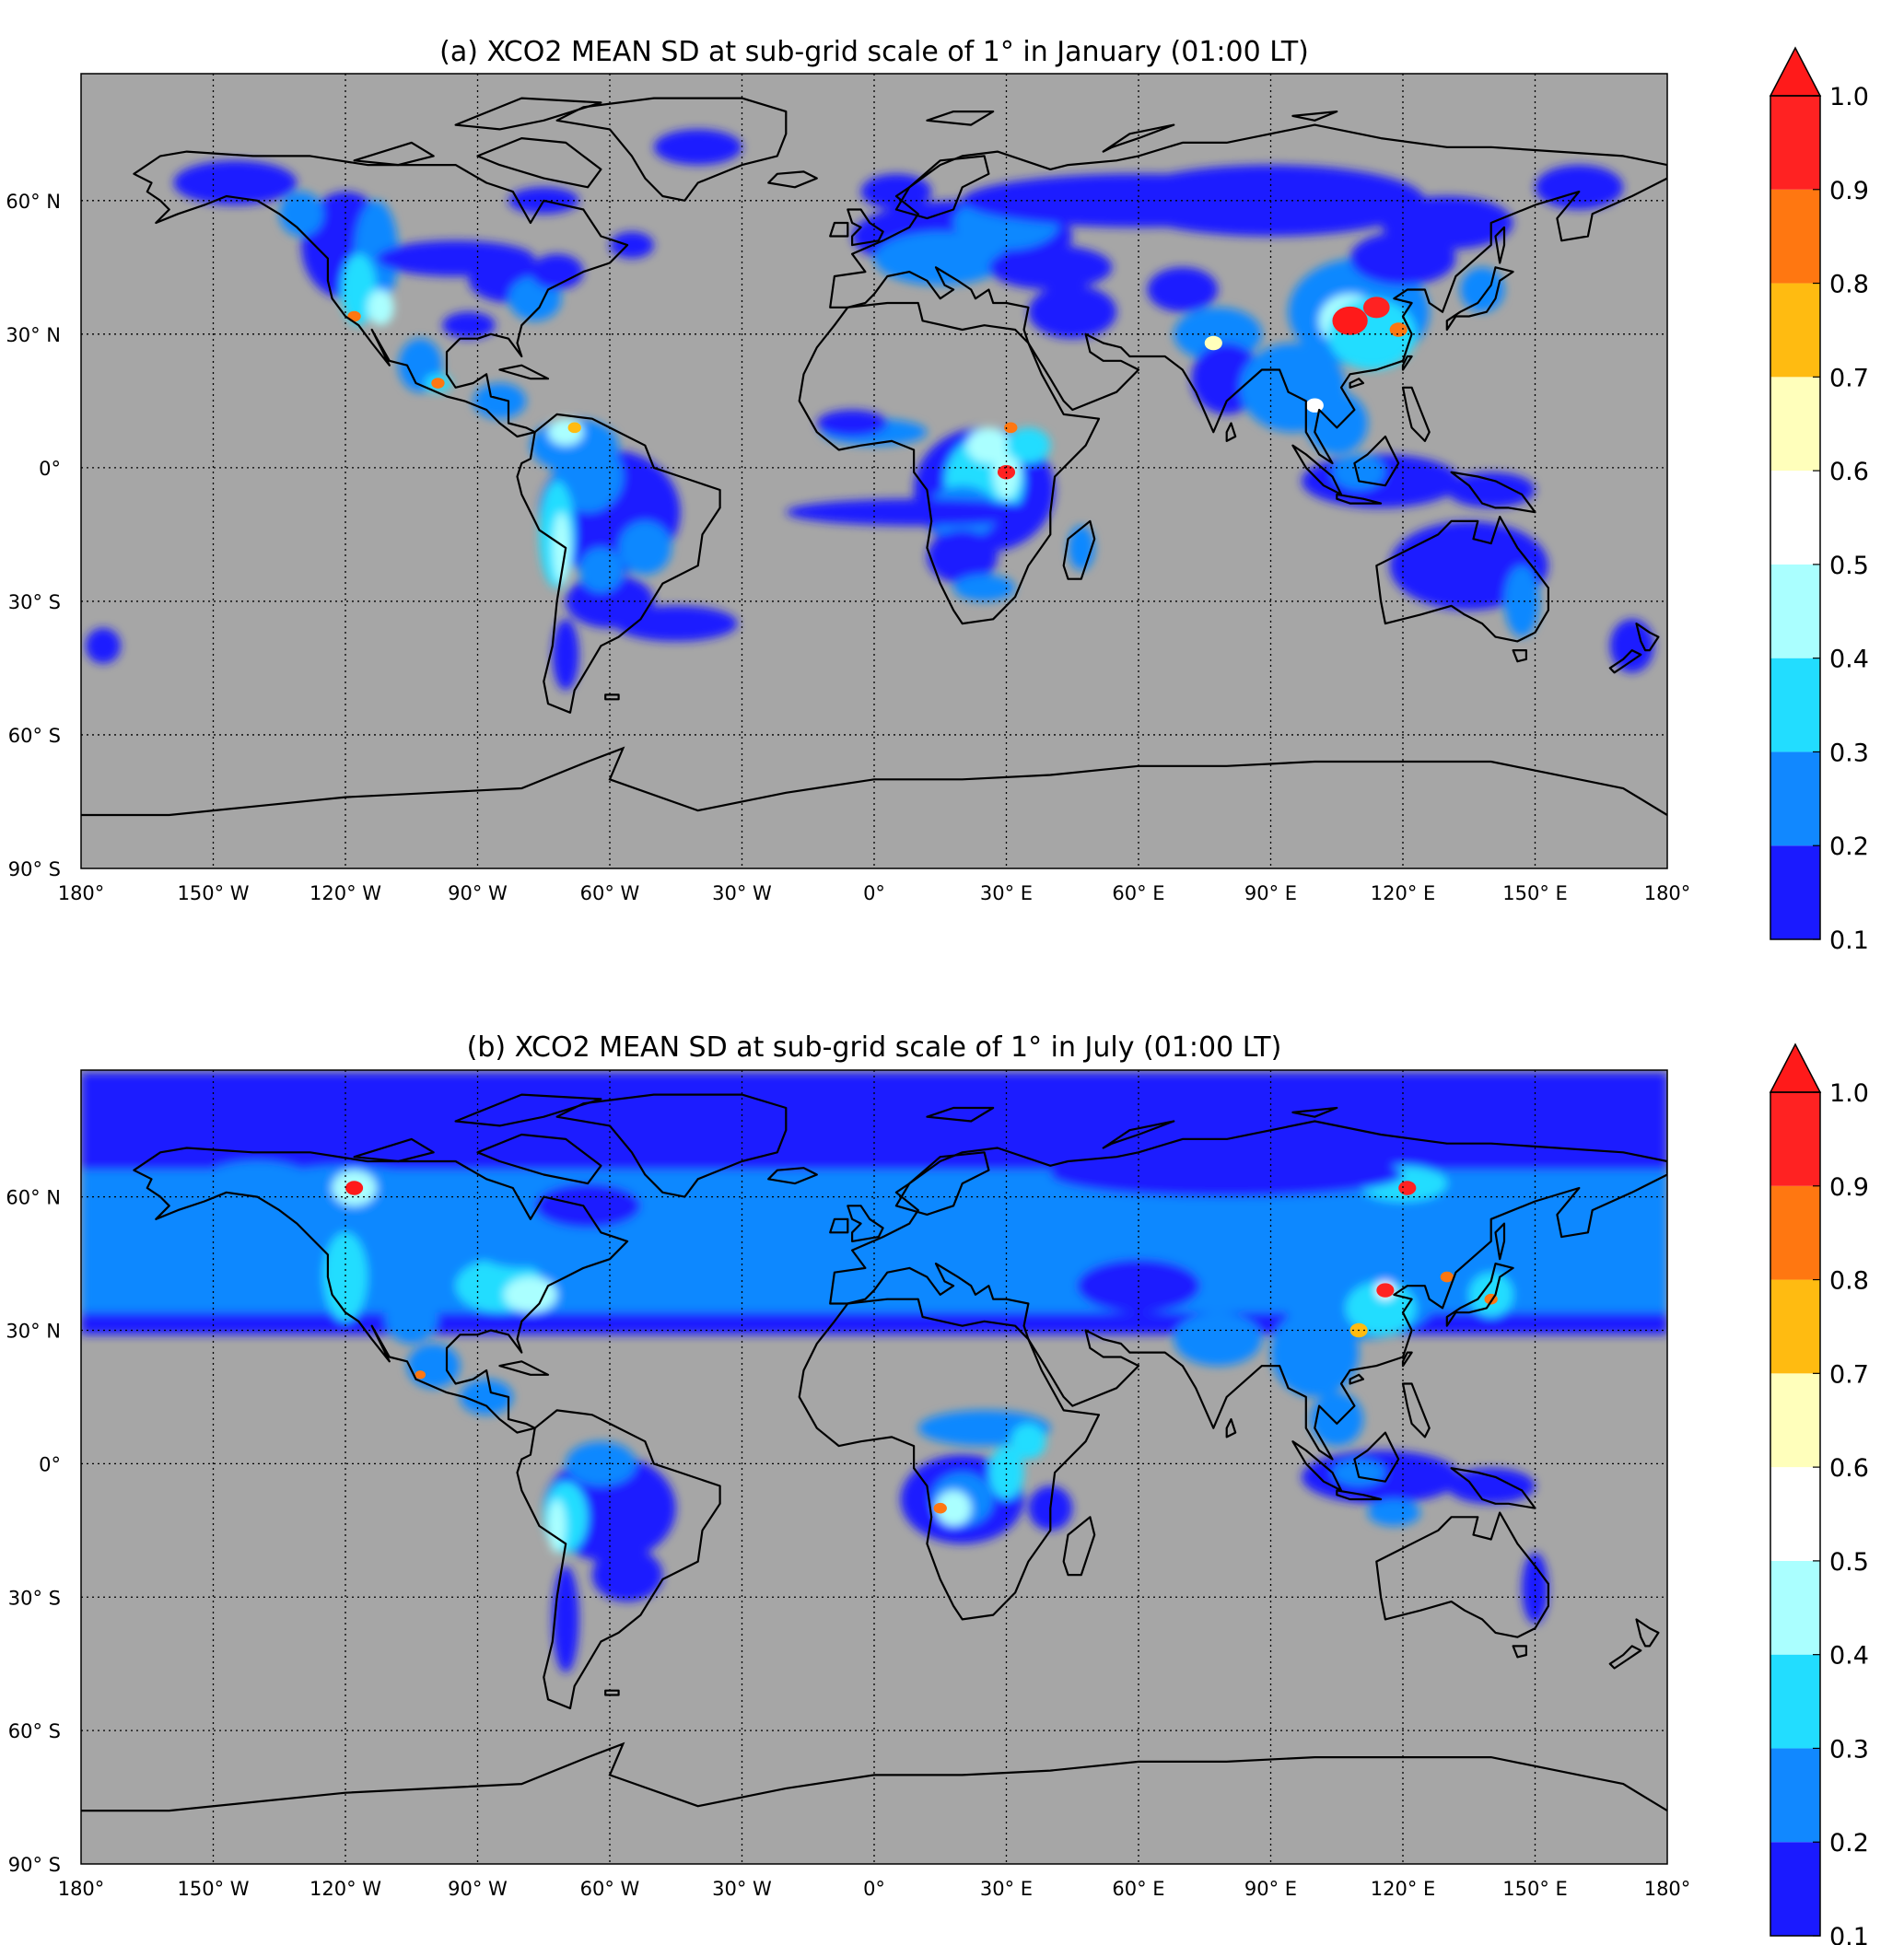  I want to click on colorbar: 0.1 0.2 0.3 0.4 0.5 0.6 0.7 0.8 0.9 1.0 ppm, so click(1836, 500).